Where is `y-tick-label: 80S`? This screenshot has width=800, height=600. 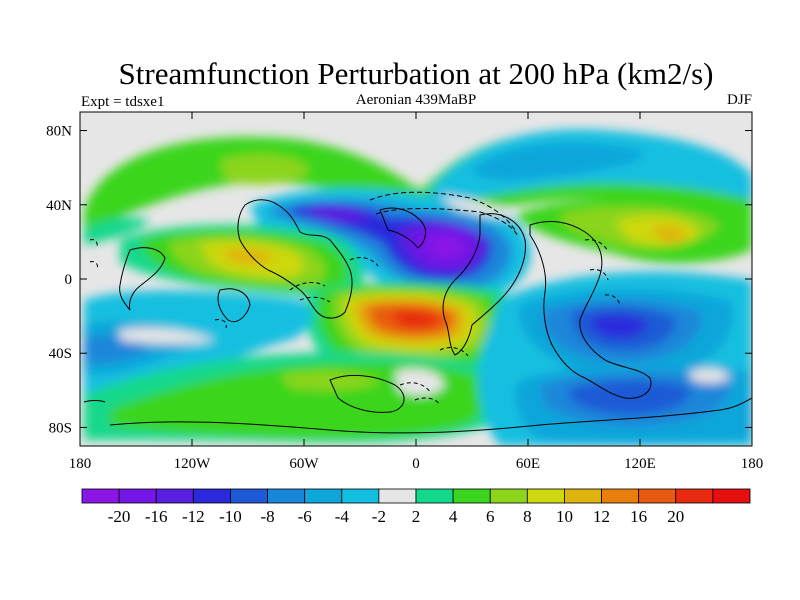 y-tick-label: 80S is located at coordinates (60, 428).